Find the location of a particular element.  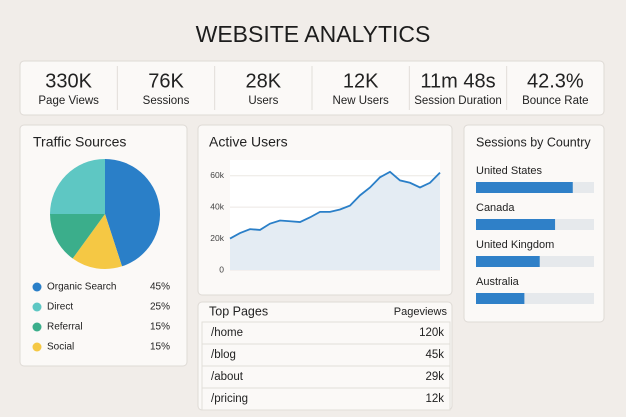

y-tick-label: 40k is located at coordinates (217, 206).